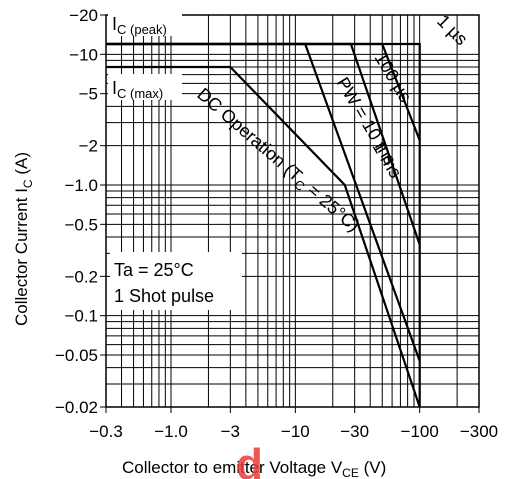 The width and height of the screenshot is (518, 479). I want to click on y-axis-label: Collector Current IC (A), so click(23, 239).